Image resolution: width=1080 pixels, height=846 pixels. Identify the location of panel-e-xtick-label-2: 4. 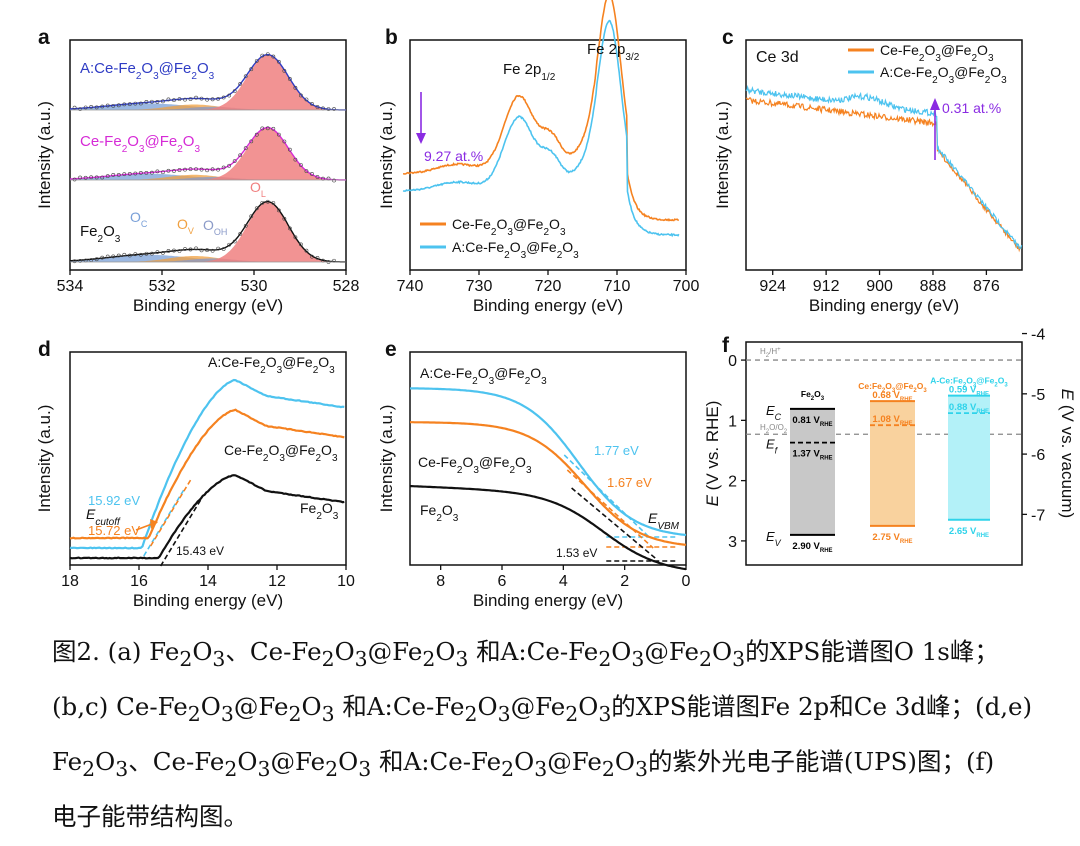
(563, 581).